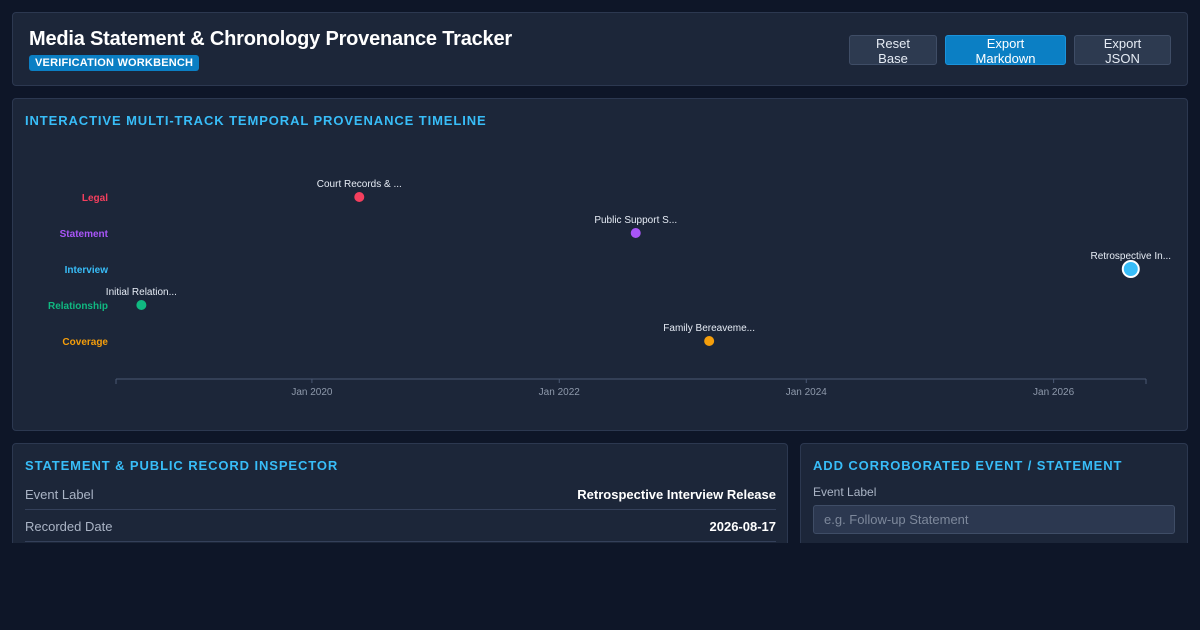  Describe the element at coordinates (845, 492) in the screenshot. I see `event-label-field-label: Event Label` at that location.